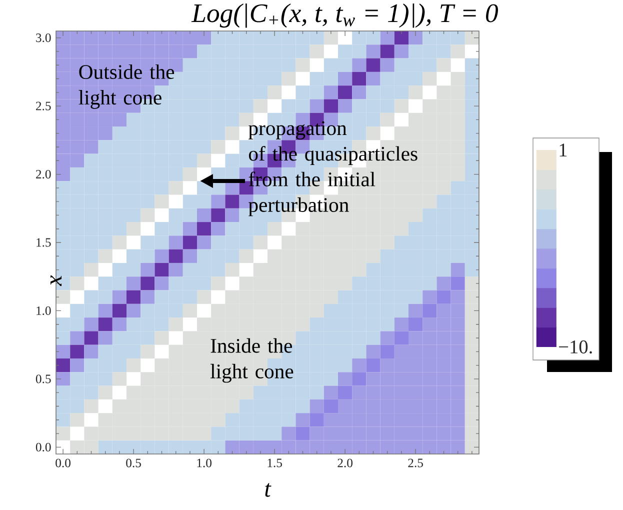 The width and height of the screenshot is (623, 510). What do you see at coordinates (43, 379) in the screenshot?
I see `y-tick-label: 0.5` at bounding box center [43, 379].